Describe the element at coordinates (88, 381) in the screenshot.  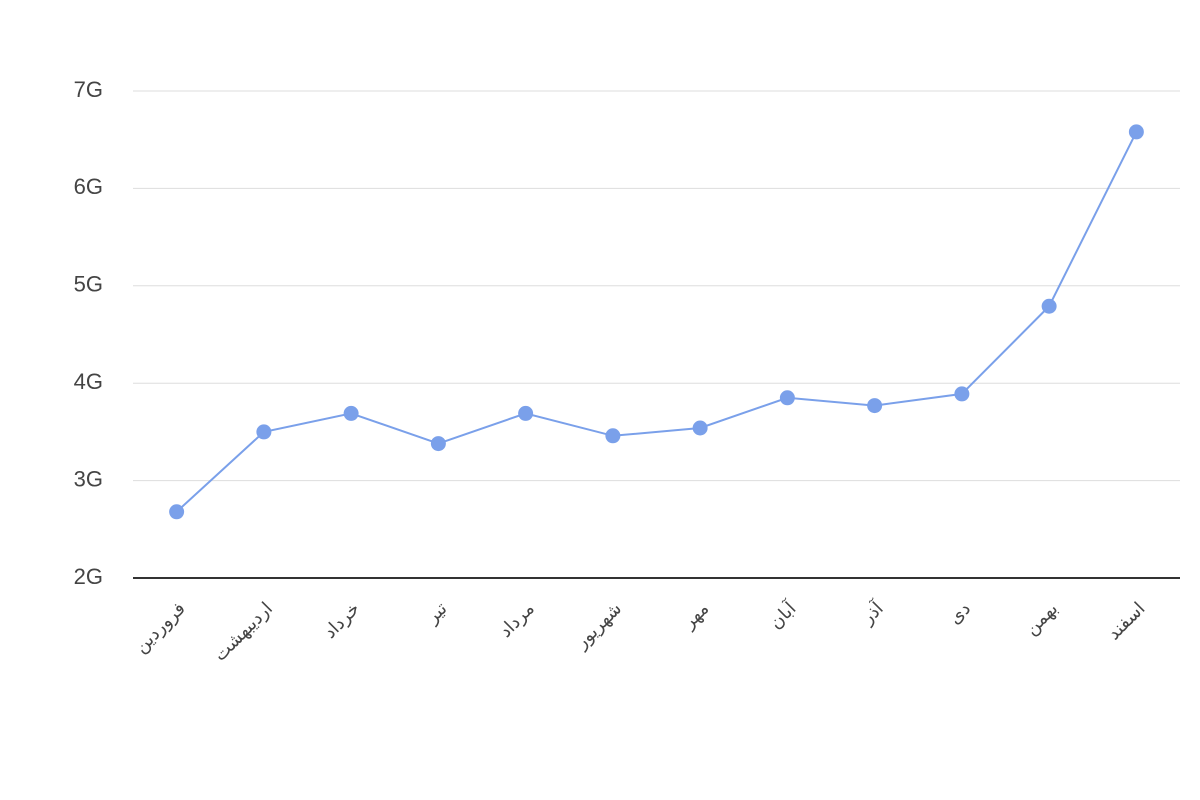
I see `y-tick-label: 4G` at that location.